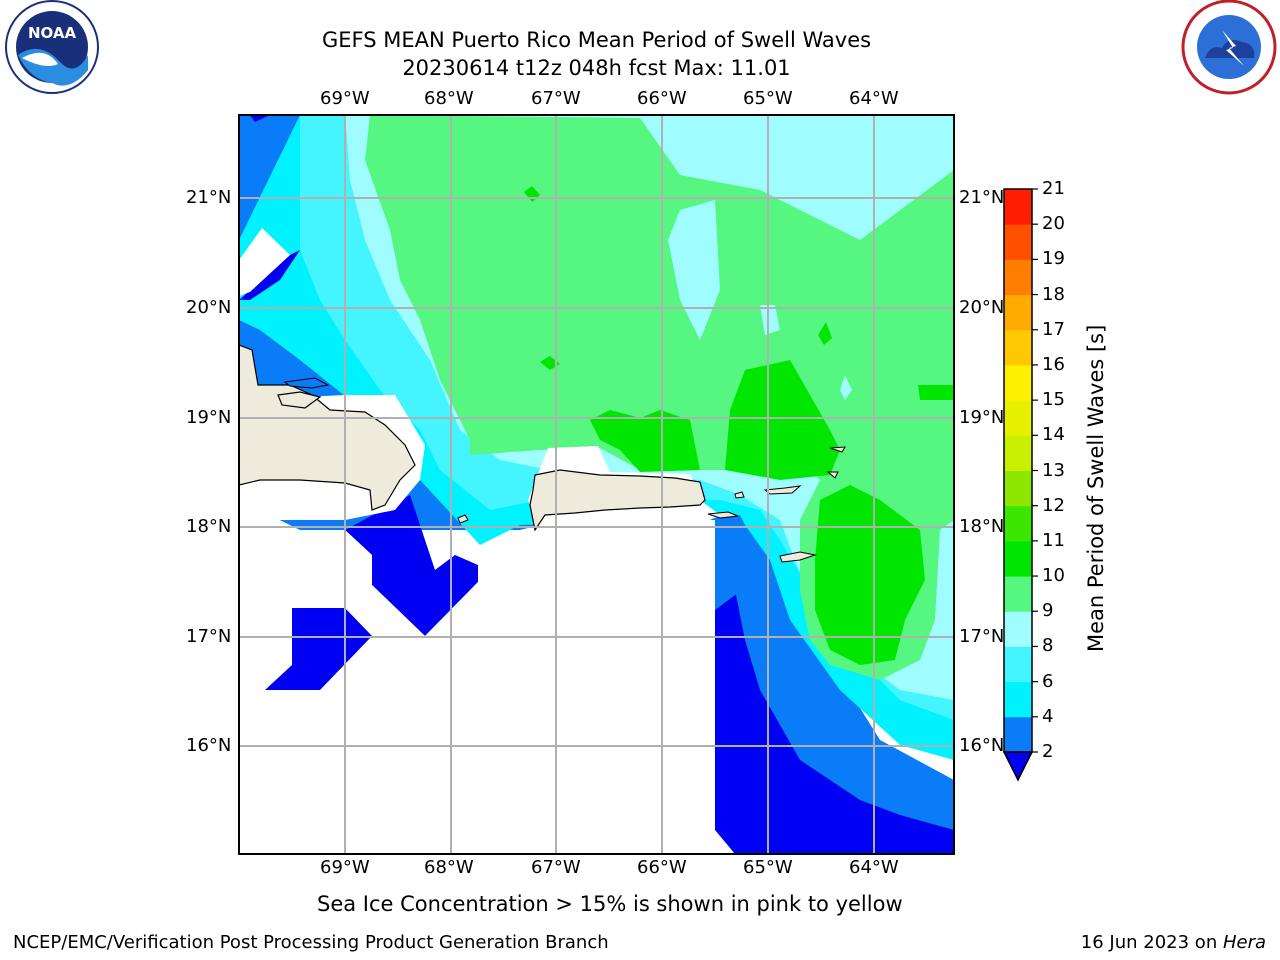 The image size is (1280, 960). I want to click on lon-label-bottom: 66°W, so click(662, 867).